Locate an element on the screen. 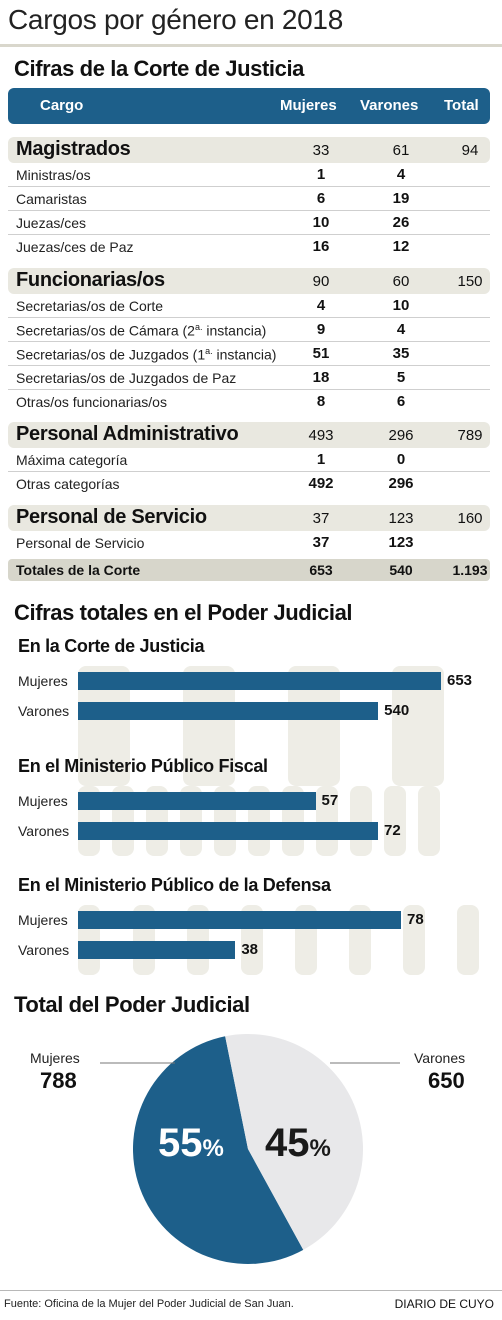 This screenshot has width=502, height=1320. bar-value-label: 57 is located at coordinates (330, 800).